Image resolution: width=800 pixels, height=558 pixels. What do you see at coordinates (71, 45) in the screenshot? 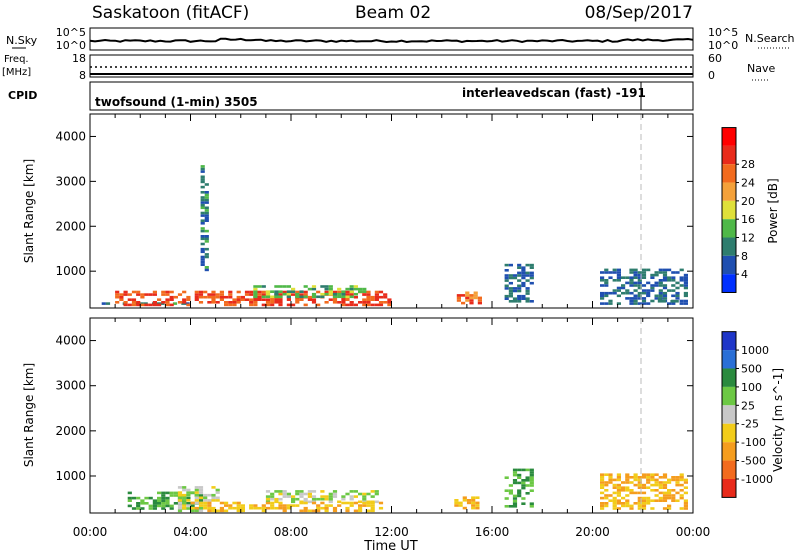
I see `noise-left-tick-bottom: 10^0` at bounding box center [71, 45].